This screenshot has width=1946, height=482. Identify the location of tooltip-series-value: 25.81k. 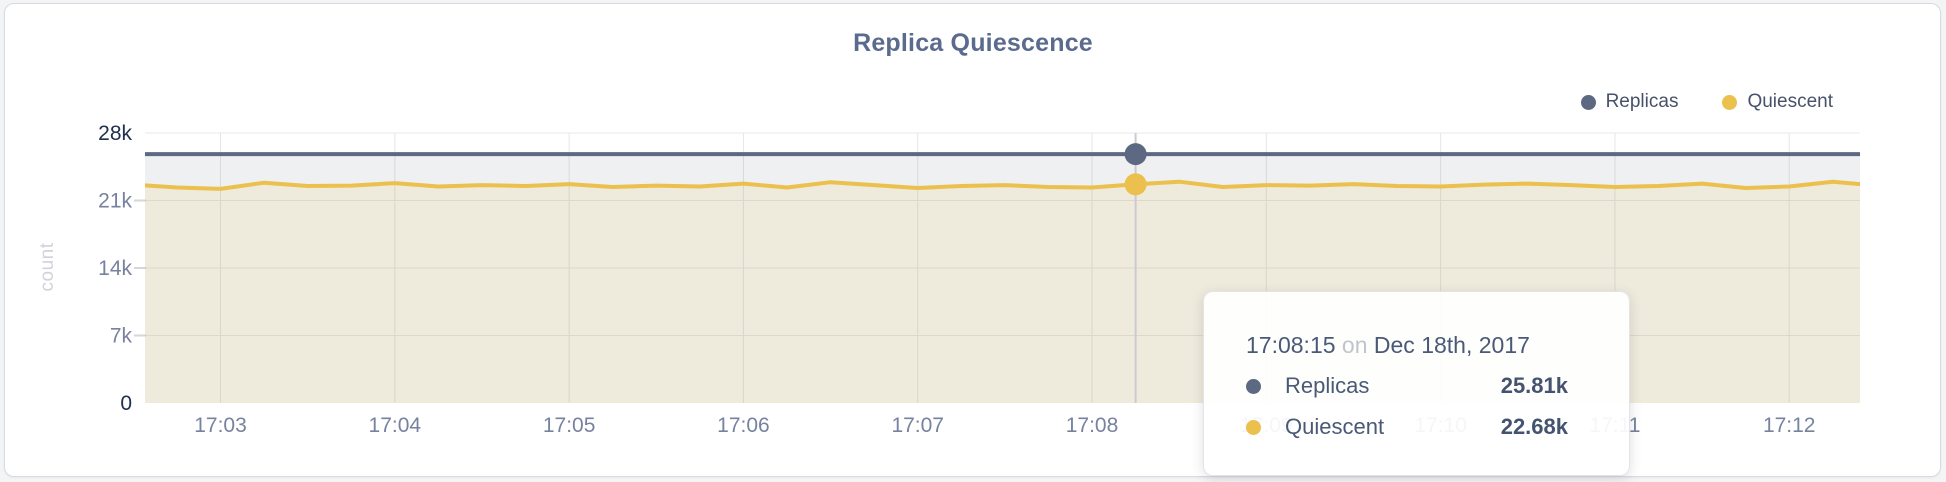
(1534, 385).